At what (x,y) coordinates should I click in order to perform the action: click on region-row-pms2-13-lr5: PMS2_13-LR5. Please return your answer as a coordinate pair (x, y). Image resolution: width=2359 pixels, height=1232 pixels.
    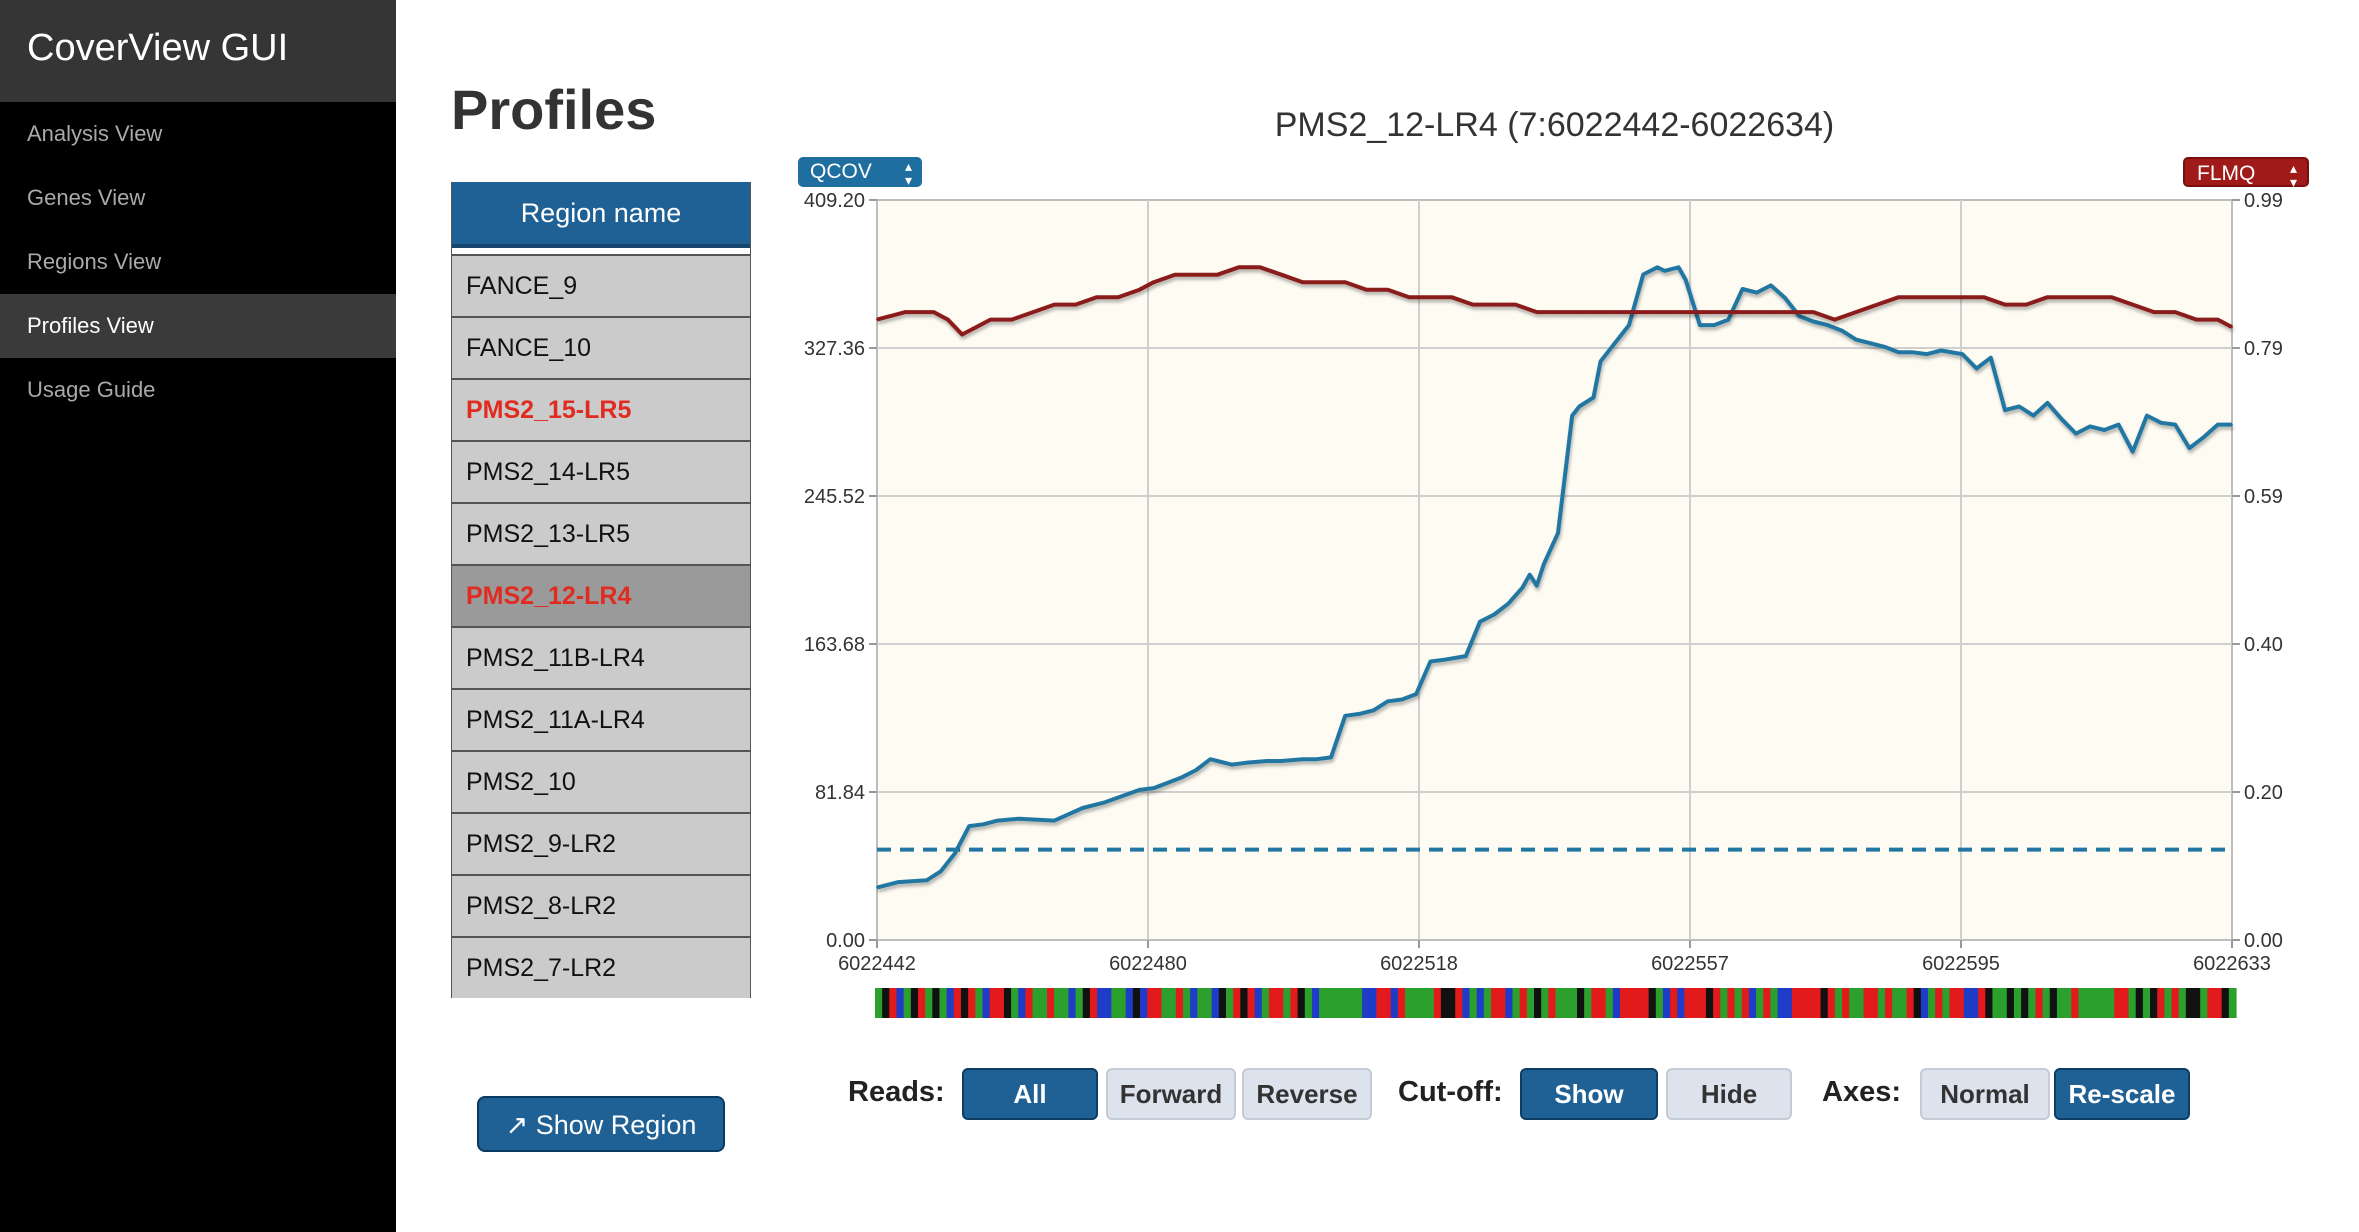
    Looking at the image, I should click on (601, 533).